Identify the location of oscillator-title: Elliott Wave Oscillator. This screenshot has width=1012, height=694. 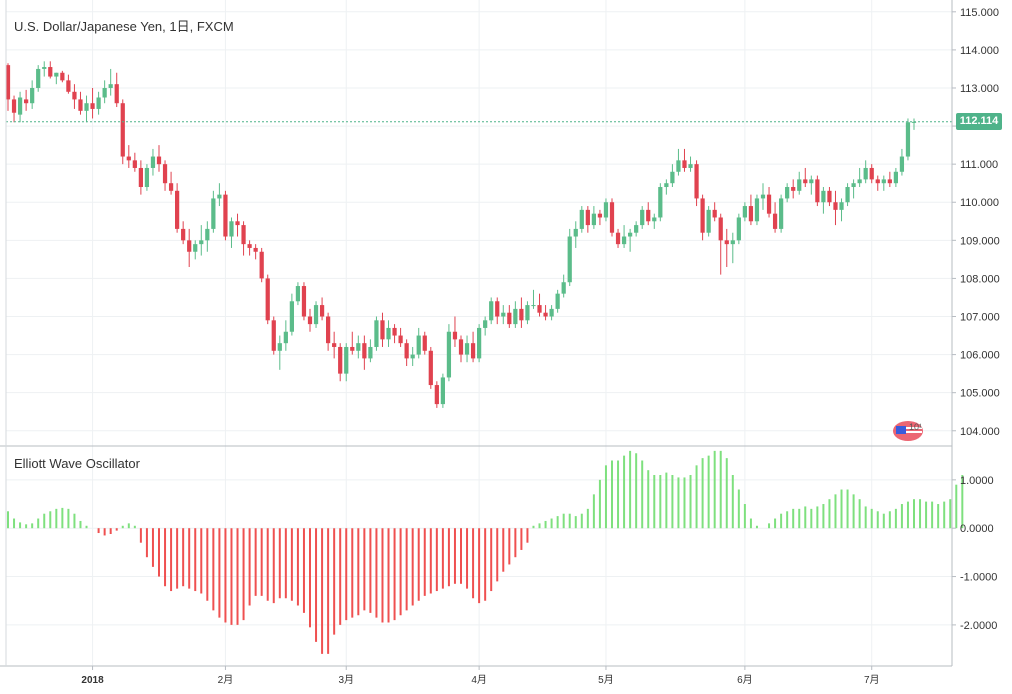
(77, 463).